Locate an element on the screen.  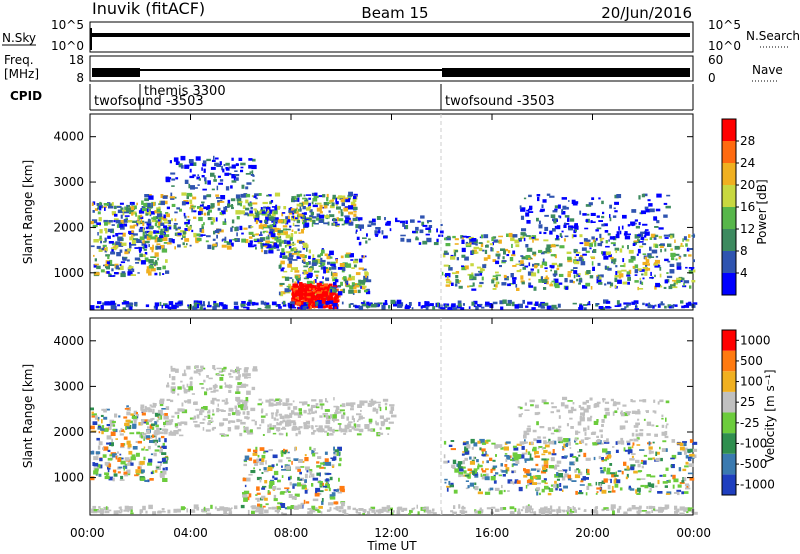
cpid-segment-1: twofsound -3503 is located at coordinates (149, 101).